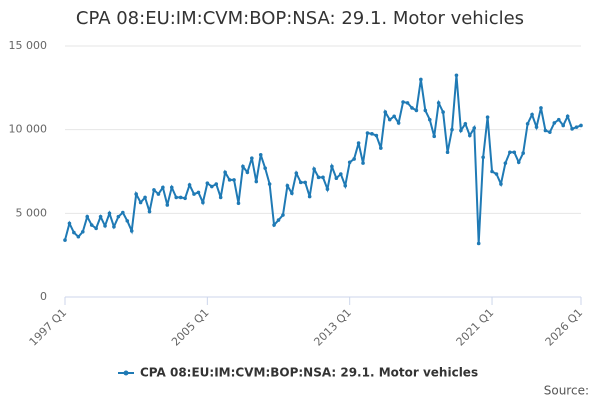 The image size is (600, 400). I want to click on x-tick-label: 2021 Q1, so click(475, 327).